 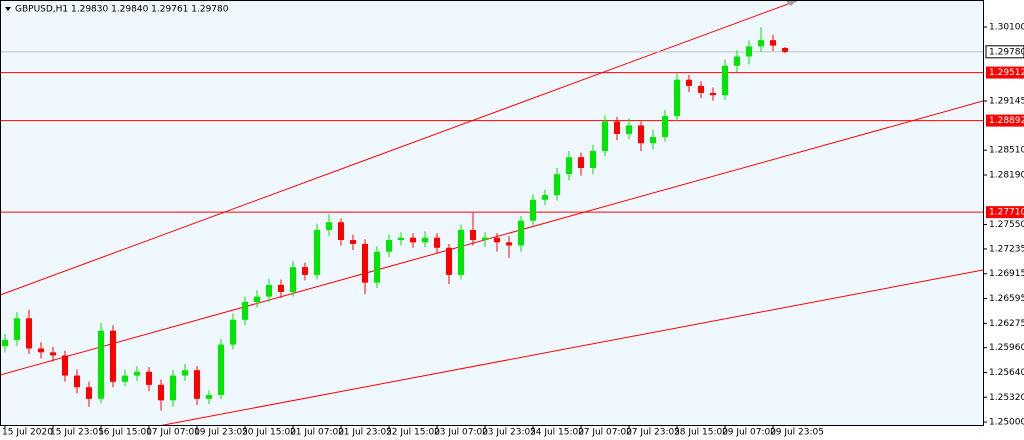 What do you see at coordinates (1004, 52) in the screenshot?
I see `current-price-box` at bounding box center [1004, 52].